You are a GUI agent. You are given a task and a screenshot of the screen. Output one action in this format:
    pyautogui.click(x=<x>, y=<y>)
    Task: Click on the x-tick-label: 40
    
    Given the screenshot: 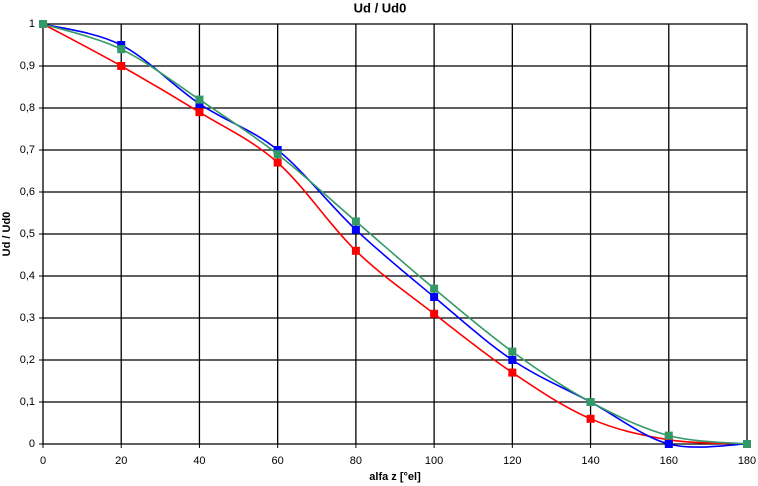 What is the action you would take?
    pyautogui.click(x=199, y=461)
    